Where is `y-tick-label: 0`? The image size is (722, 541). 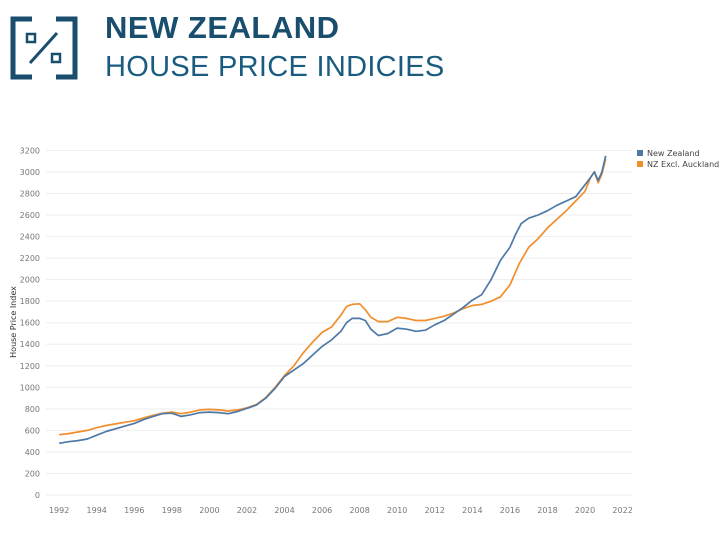
y-tick-label: 0 is located at coordinates (37, 495).